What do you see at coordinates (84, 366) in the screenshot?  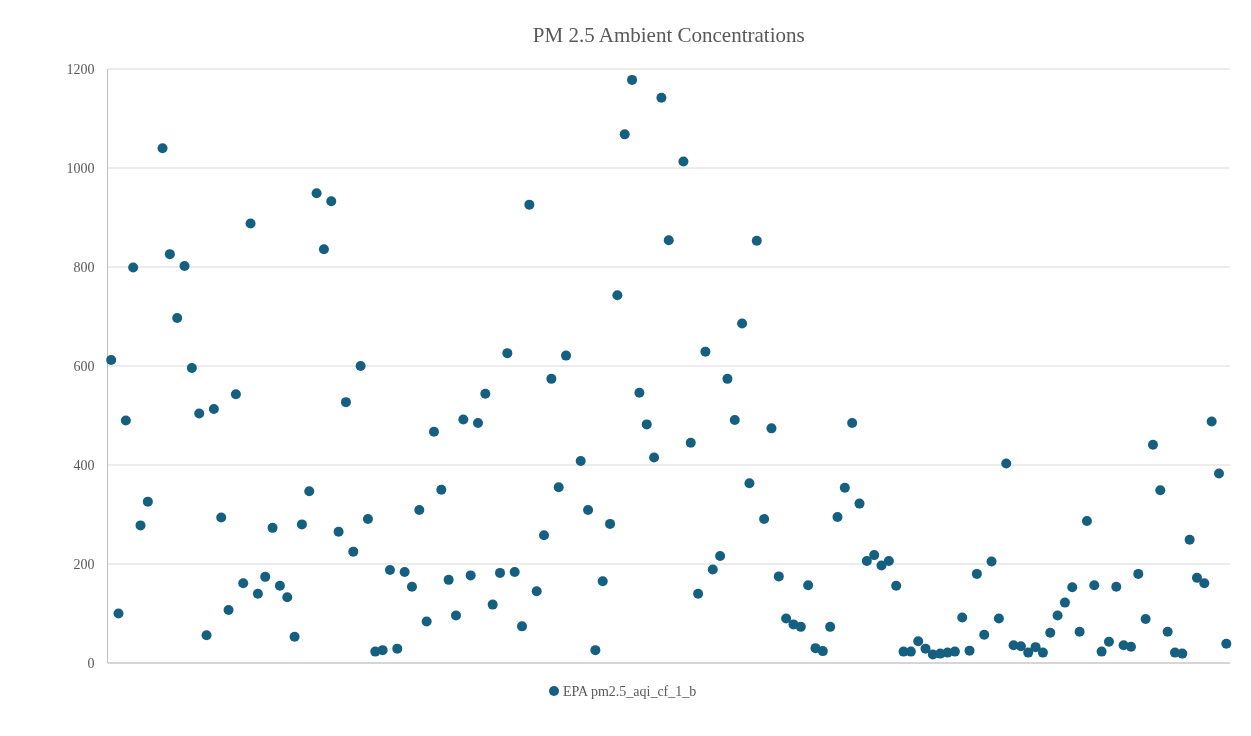 I see `y-tick-label: 600` at bounding box center [84, 366].